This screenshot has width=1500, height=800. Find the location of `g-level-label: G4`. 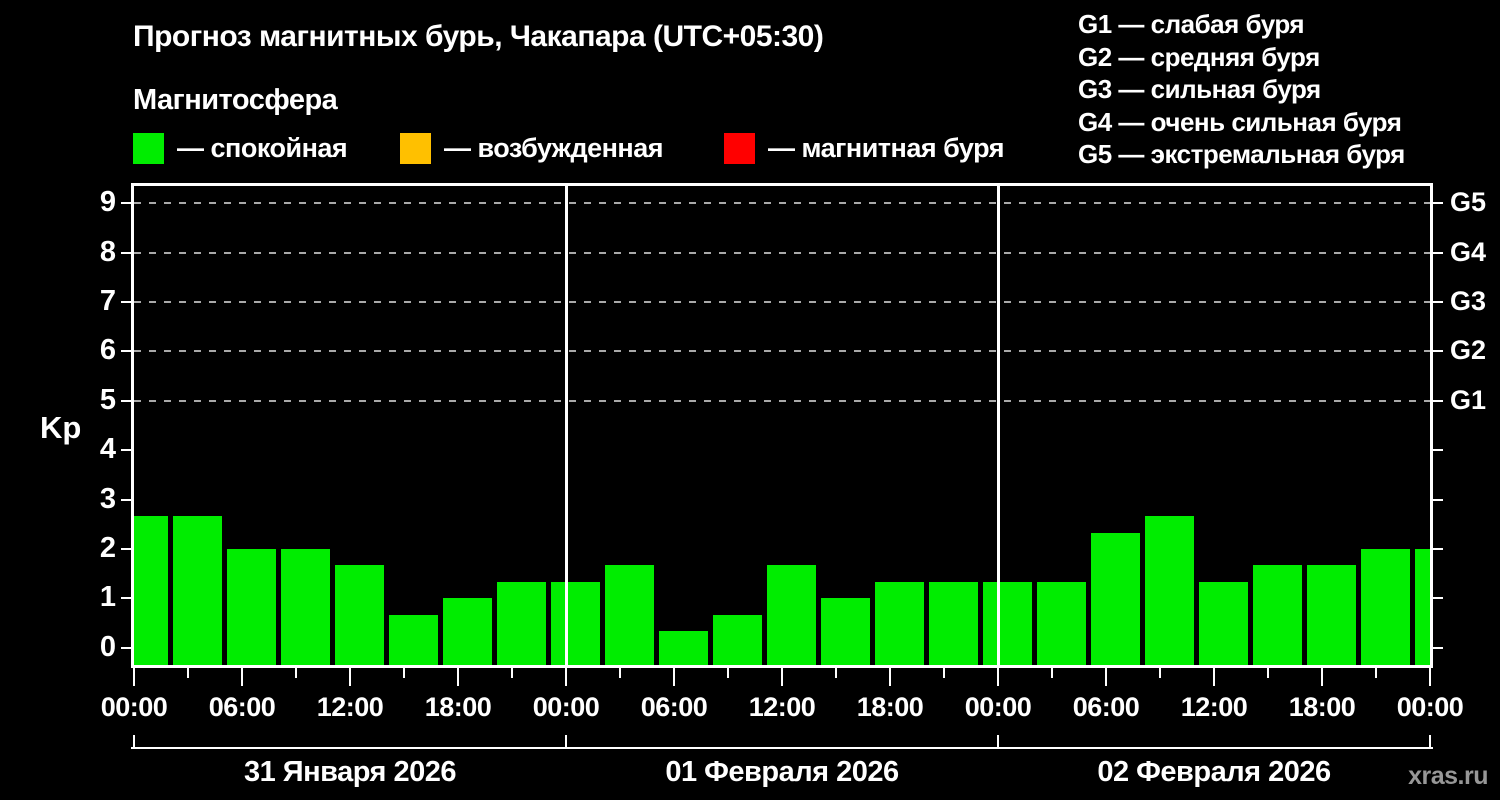

g-level-label: G4 is located at coordinates (1468, 251).